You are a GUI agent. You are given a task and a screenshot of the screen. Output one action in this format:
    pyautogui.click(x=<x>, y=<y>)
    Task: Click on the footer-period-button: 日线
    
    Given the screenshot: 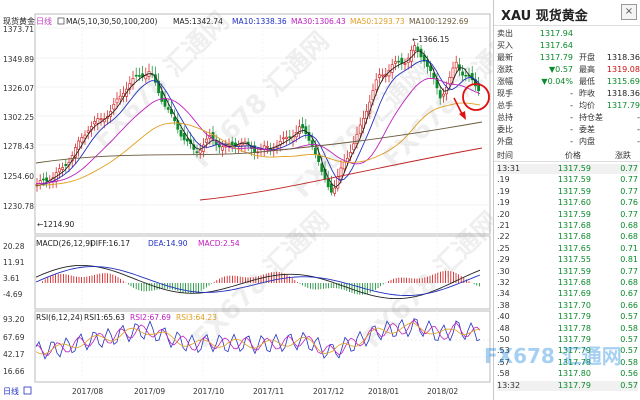 What is the action you would take?
    pyautogui.click(x=11, y=391)
    